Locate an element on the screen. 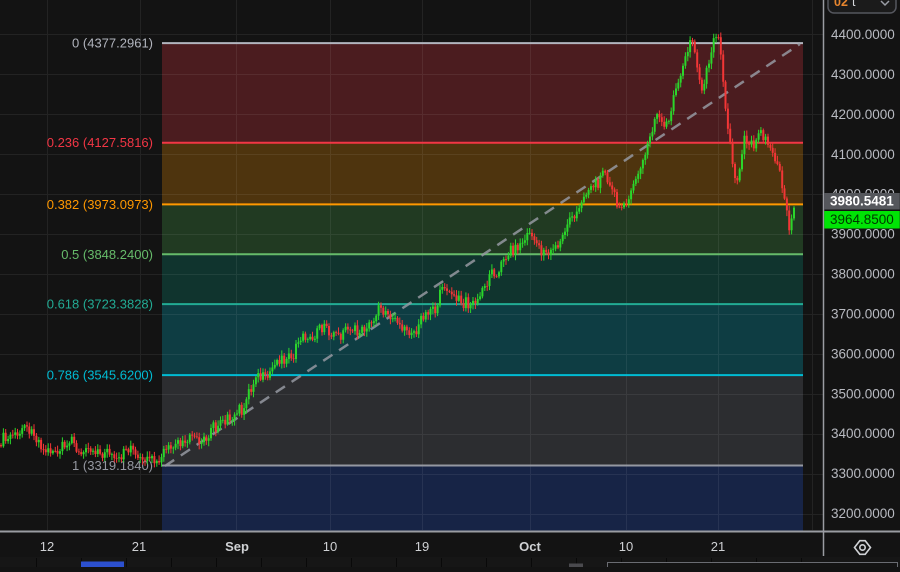 Image resolution: width=900 pixels, height=572 pixels. svg-text: Sep is located at coordinates (237, 546).